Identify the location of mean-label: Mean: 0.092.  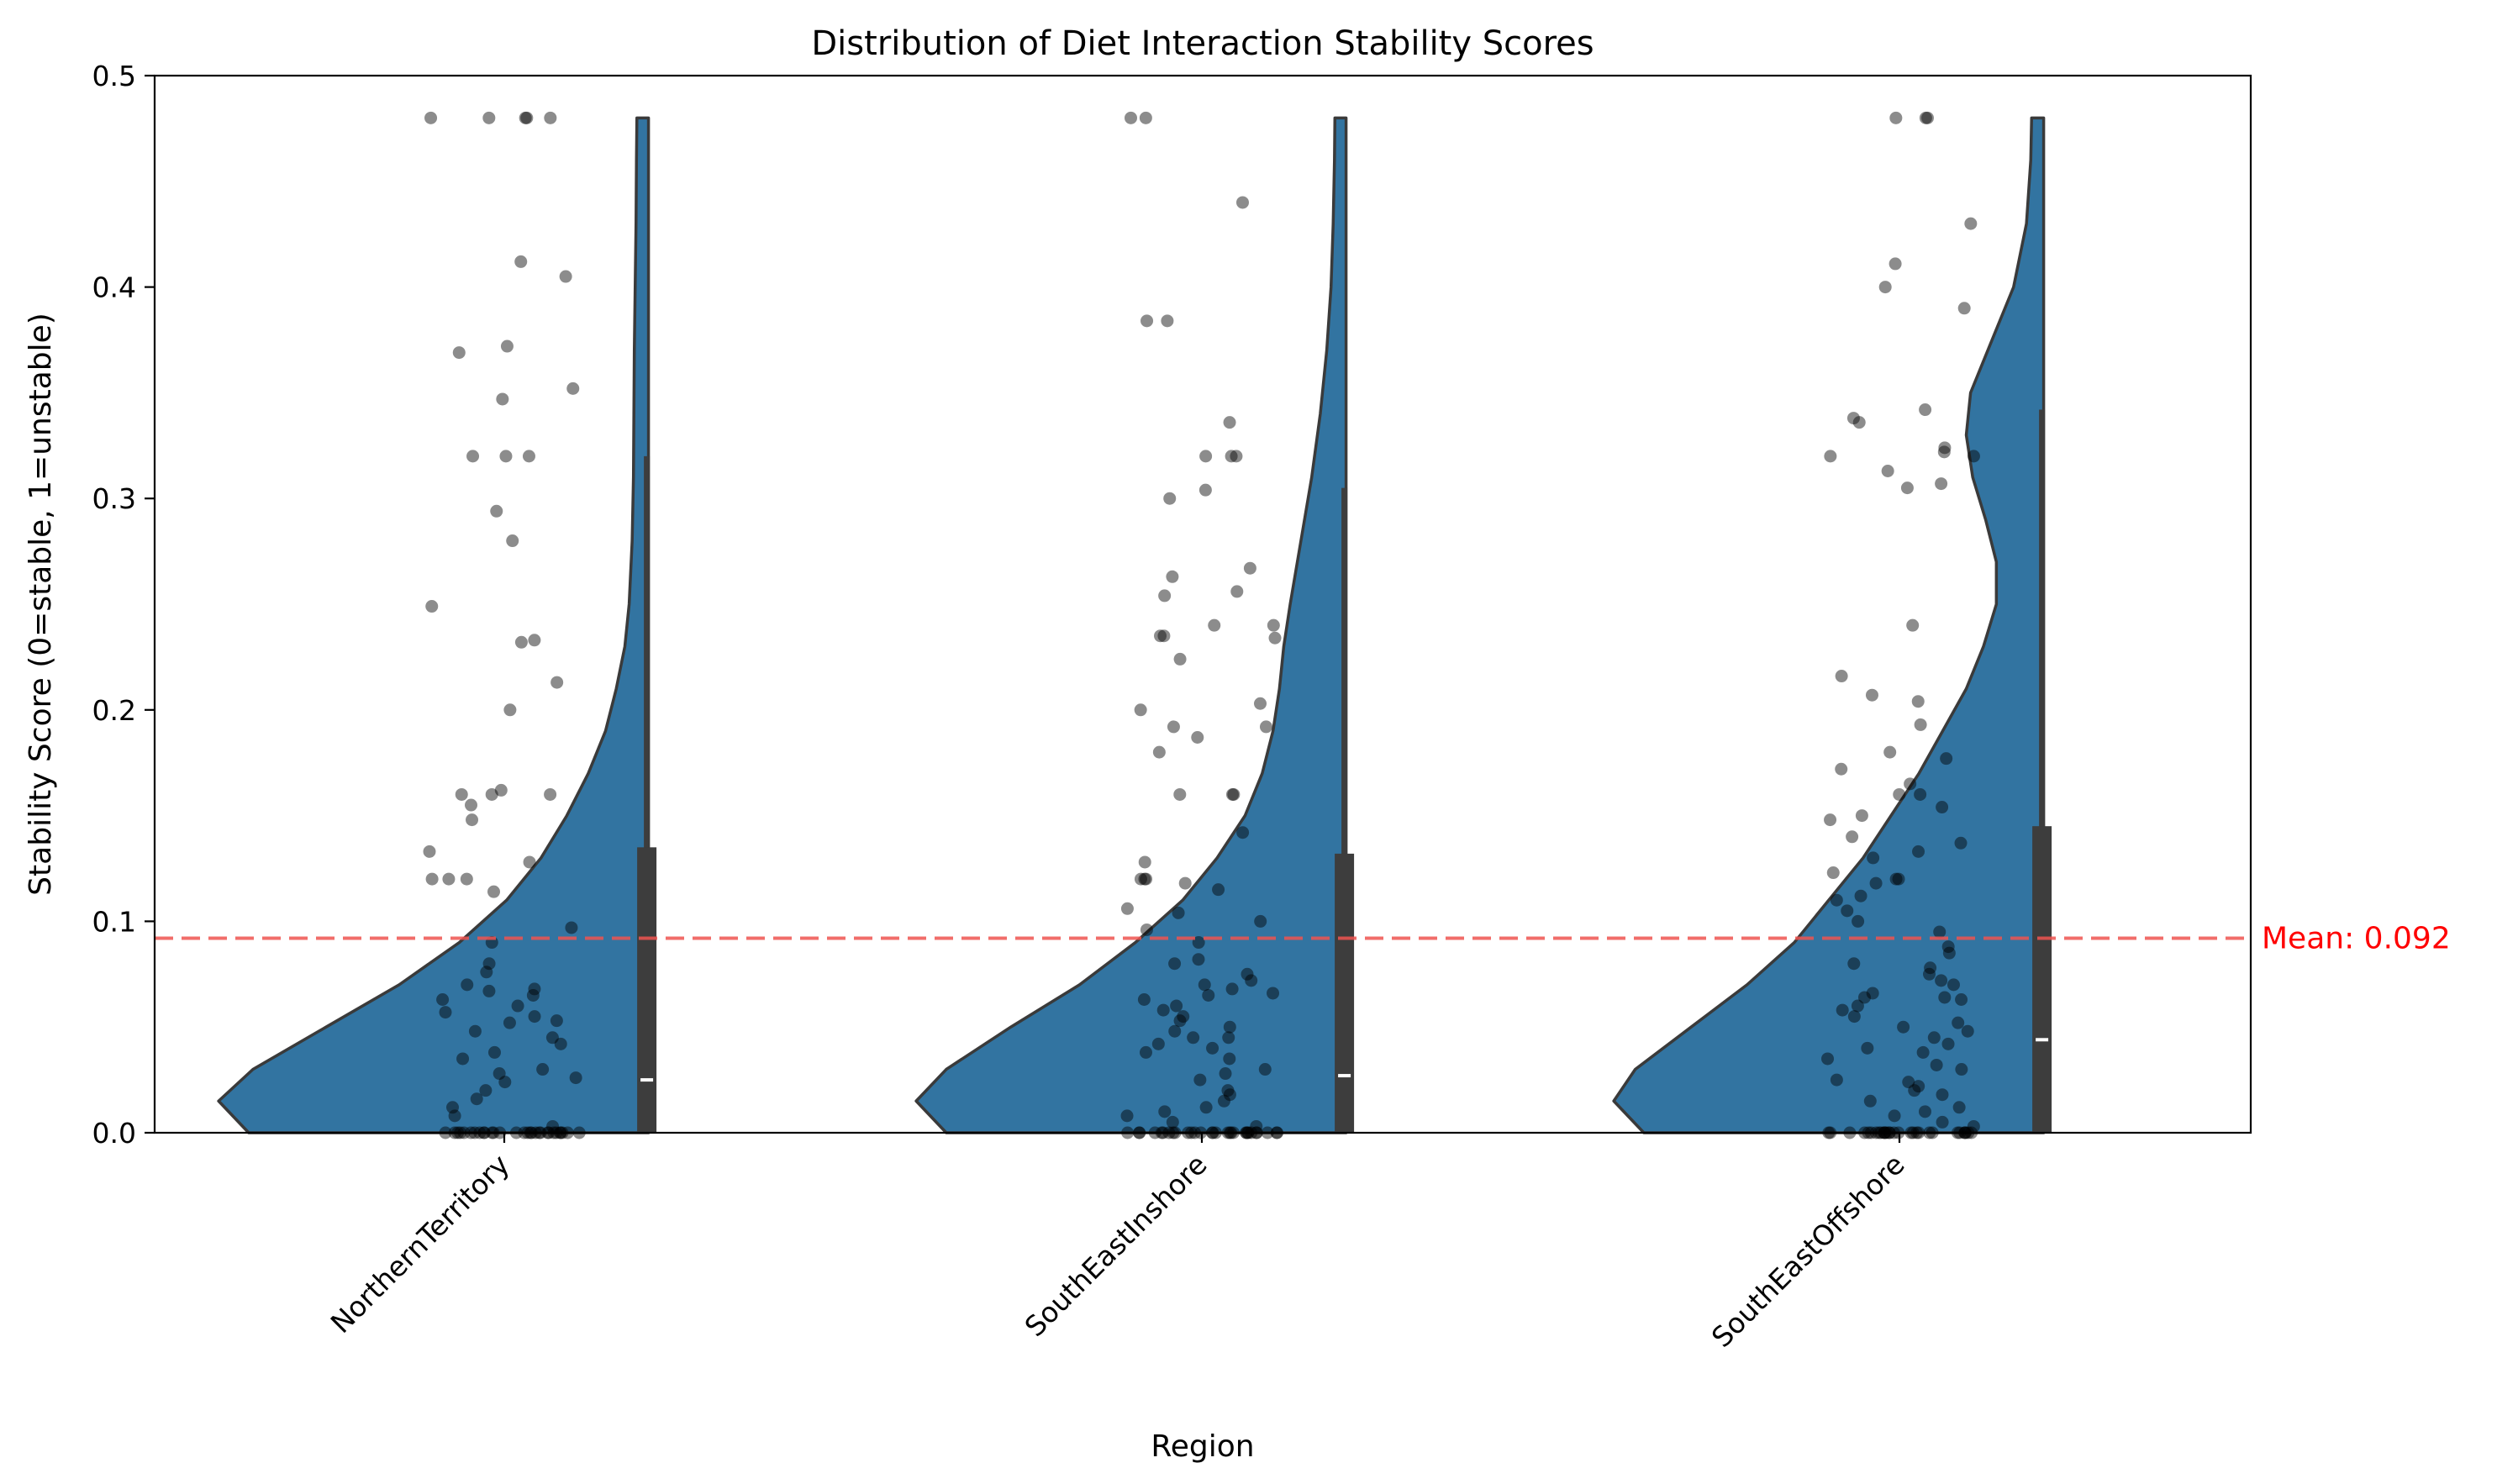
(2356, 939).